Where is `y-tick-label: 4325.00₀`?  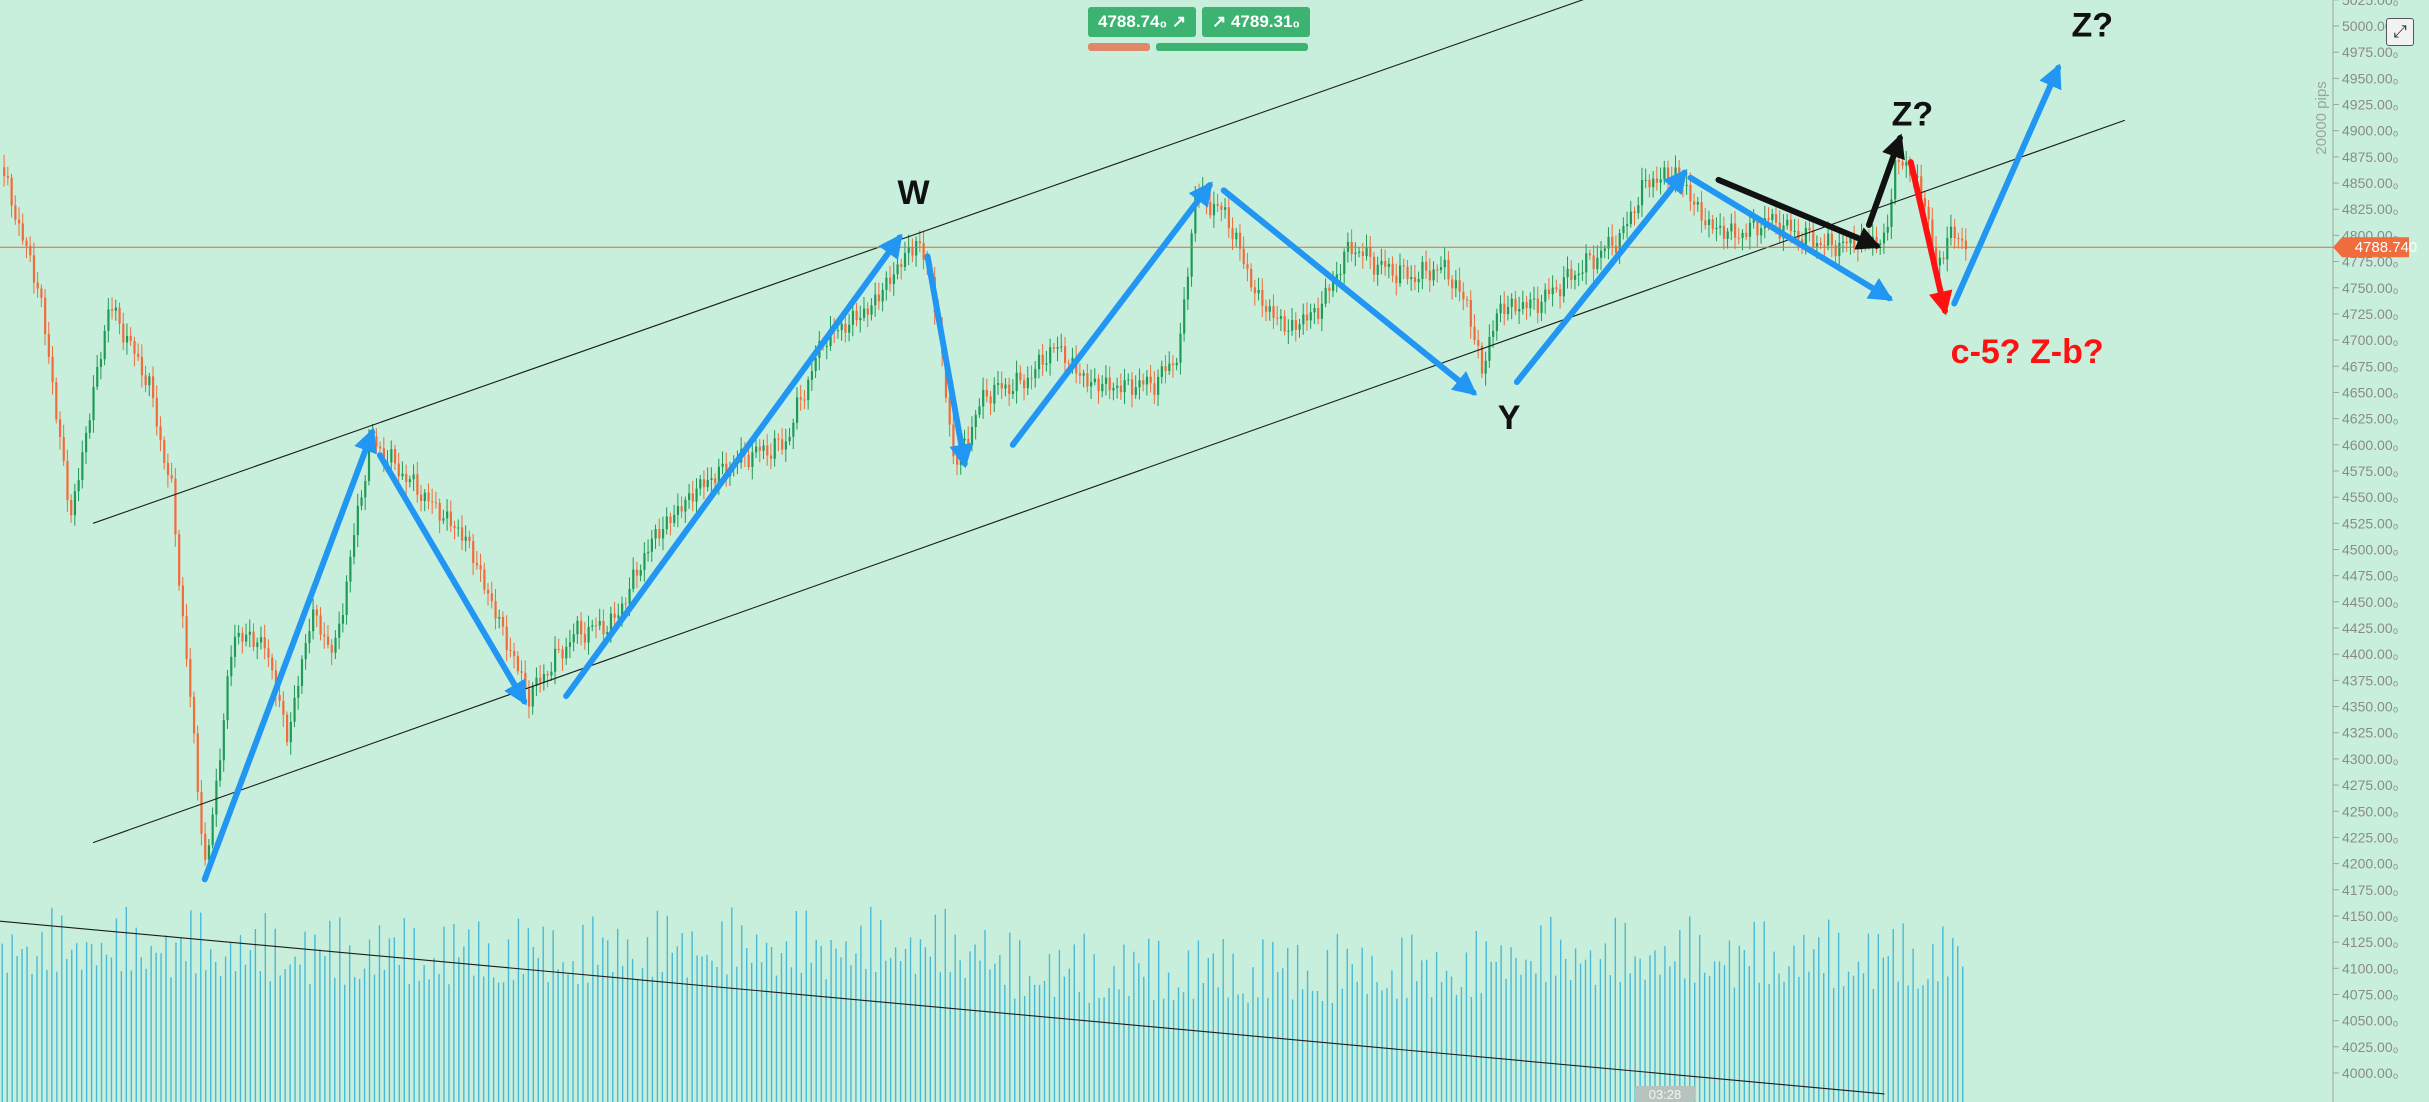 y-tick-label: 4325.00₀ is located at coordinates (2370, 733).